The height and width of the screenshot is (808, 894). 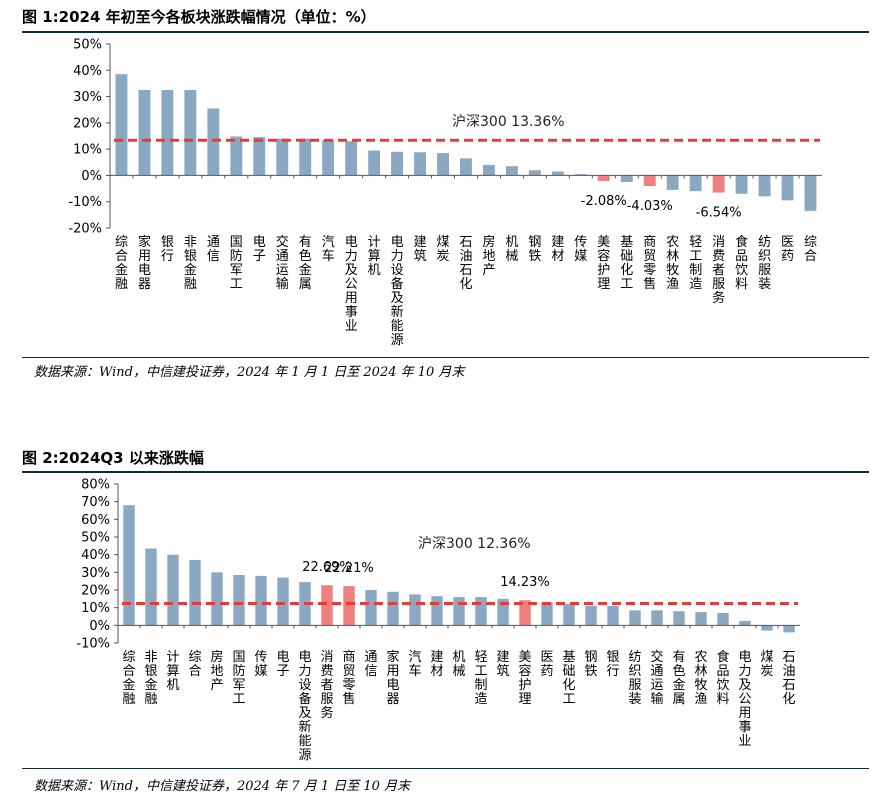 What do you see at coordinates (718, 184) in the screenshot?
I see `bar-消费者服务` at bounding box center [718, 184].